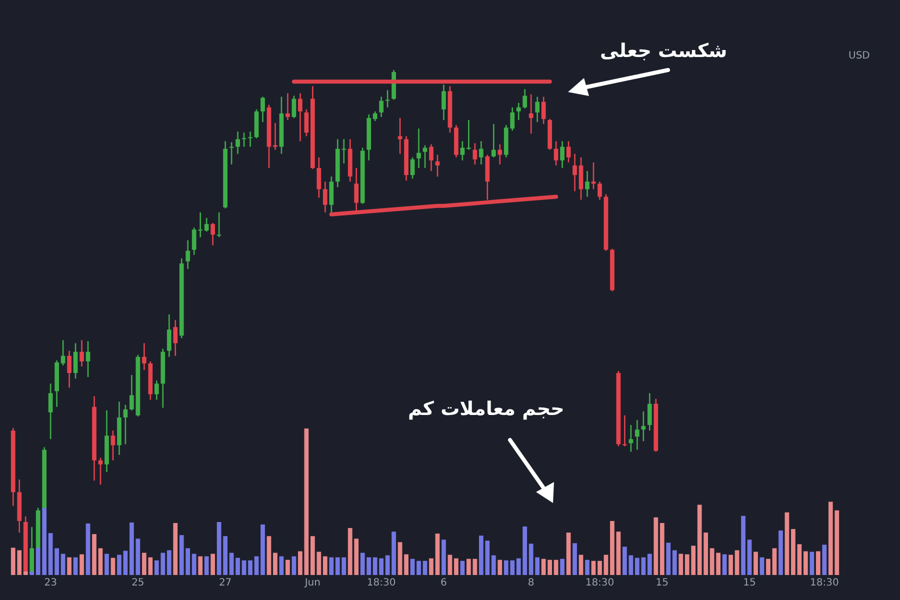 This screenshot has width=900, height=600. What do you see at coordinates (50, 583) in the screenshot?
I see `x-tick-label: 23` at bounding box center [50, 583].